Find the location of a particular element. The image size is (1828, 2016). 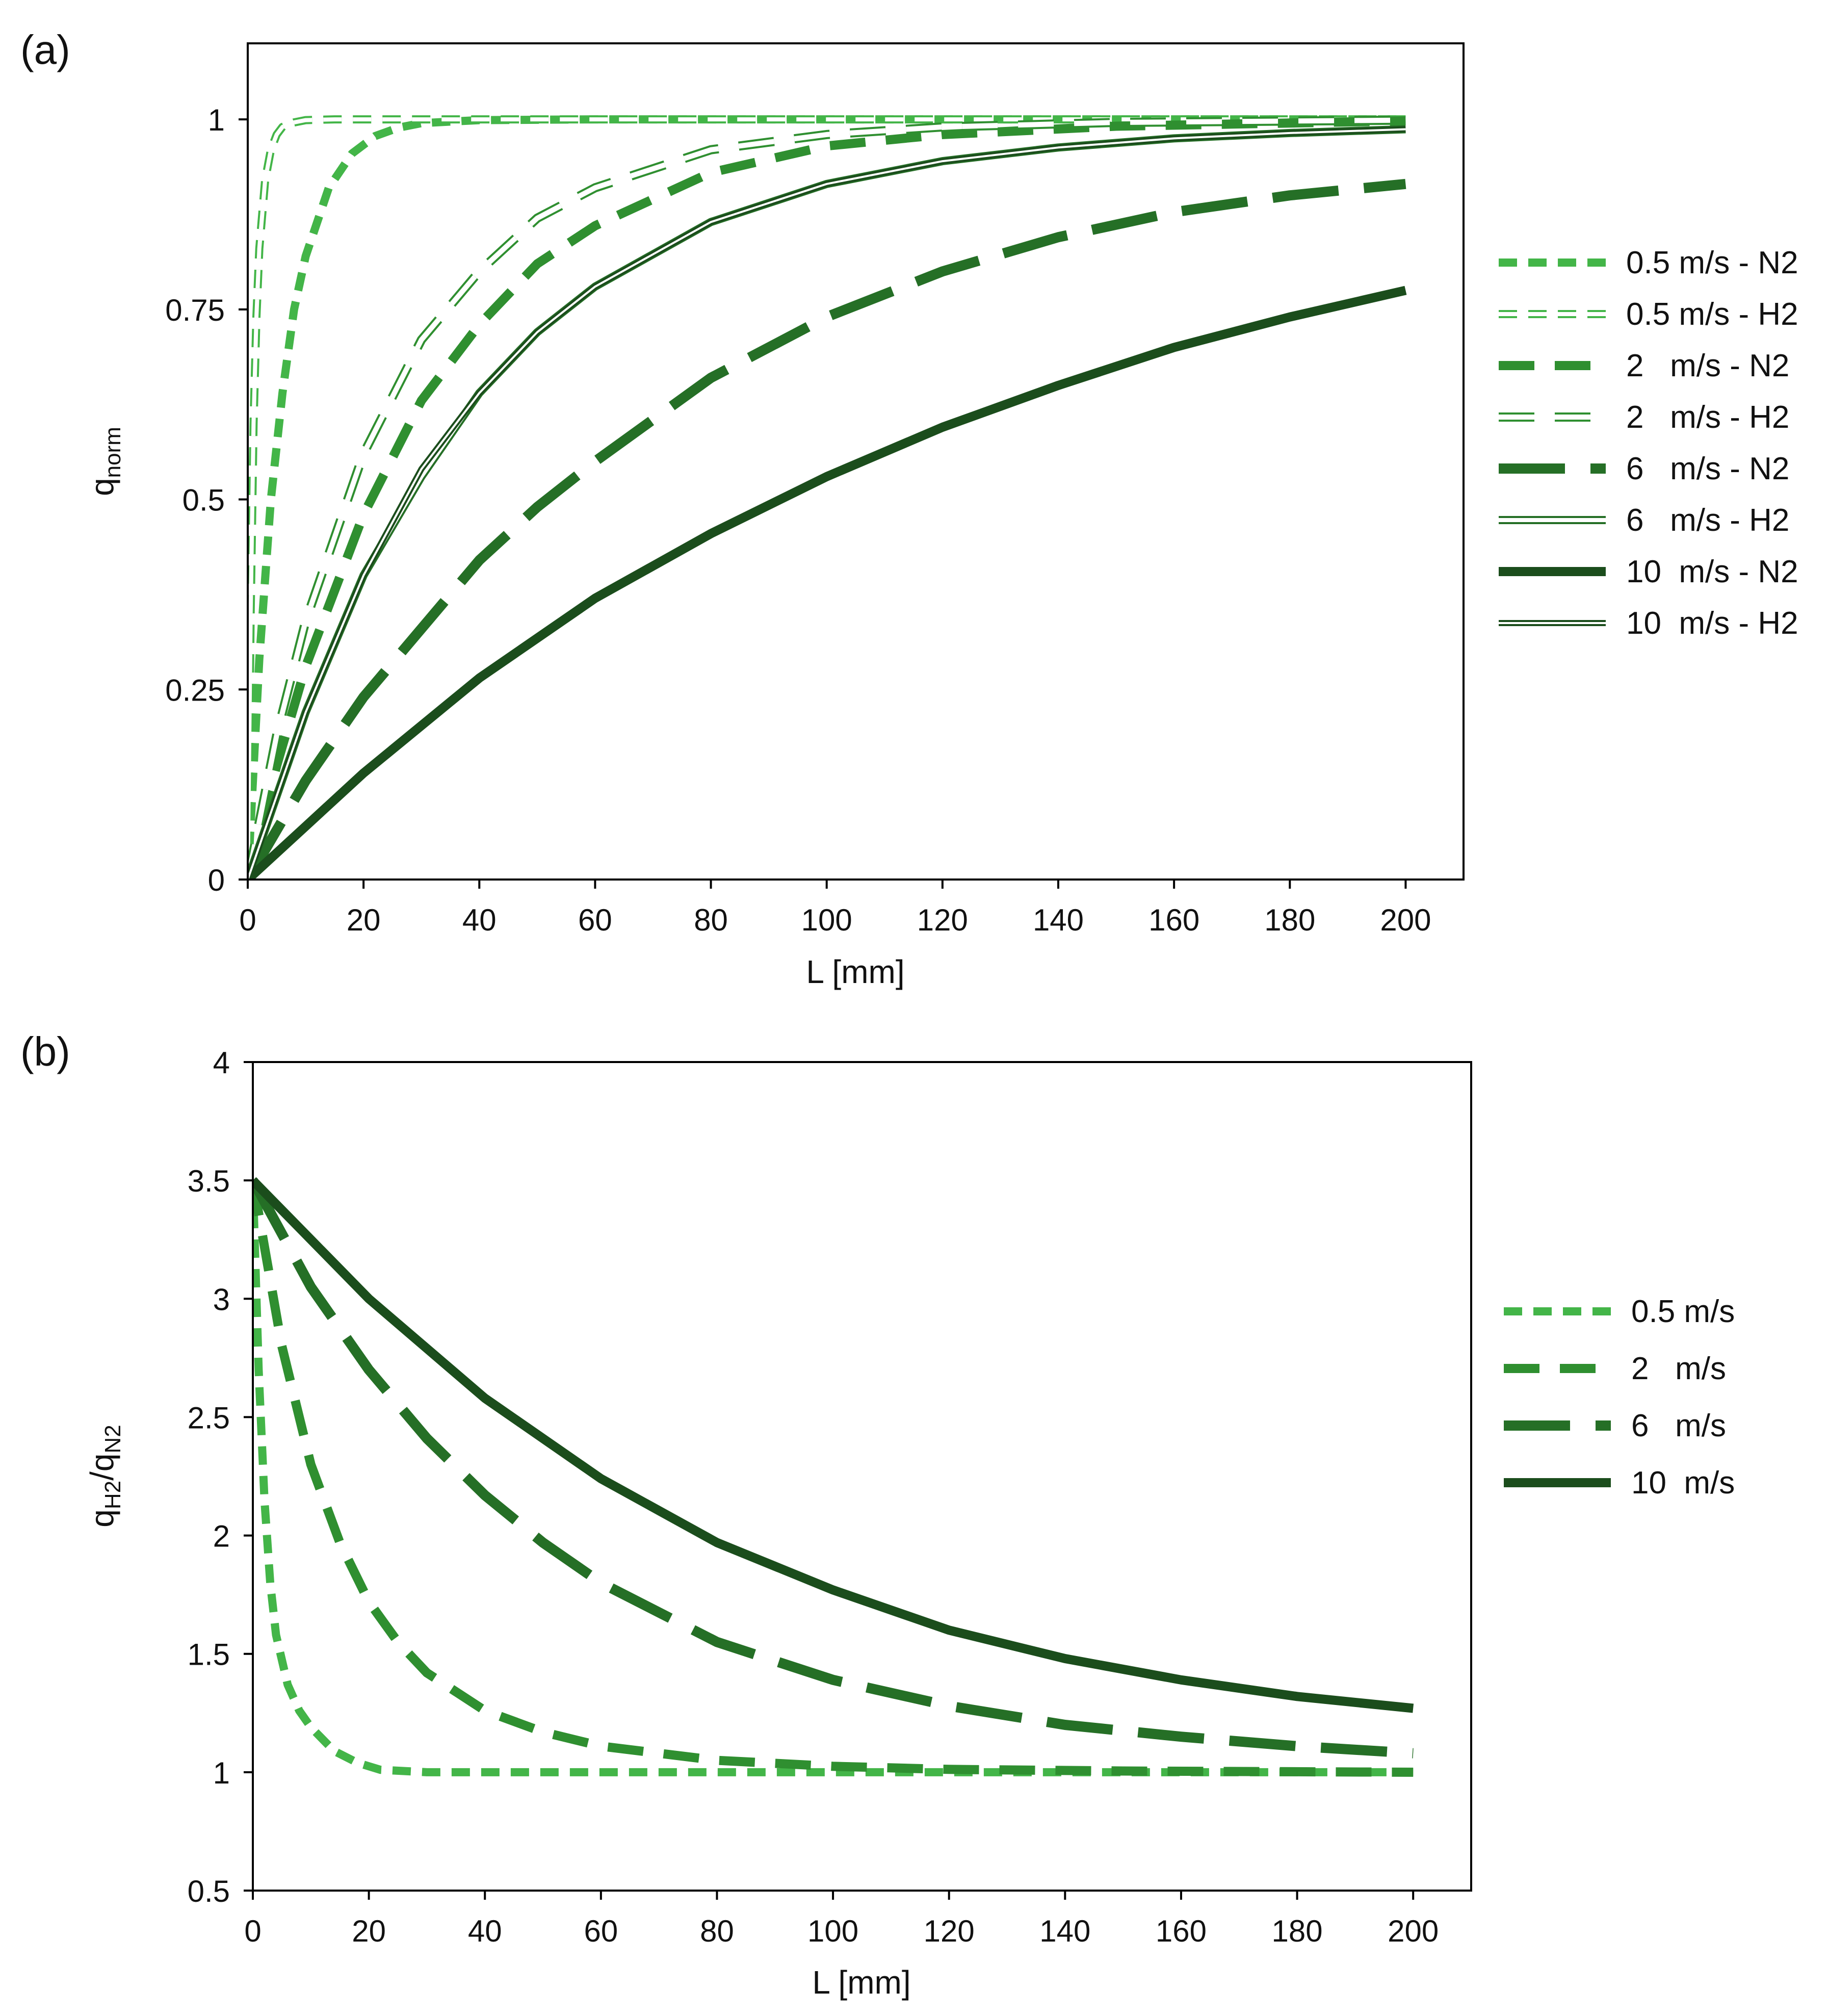

legend-item: 6 m/s - H2 is located at coordinates (1644, 520).